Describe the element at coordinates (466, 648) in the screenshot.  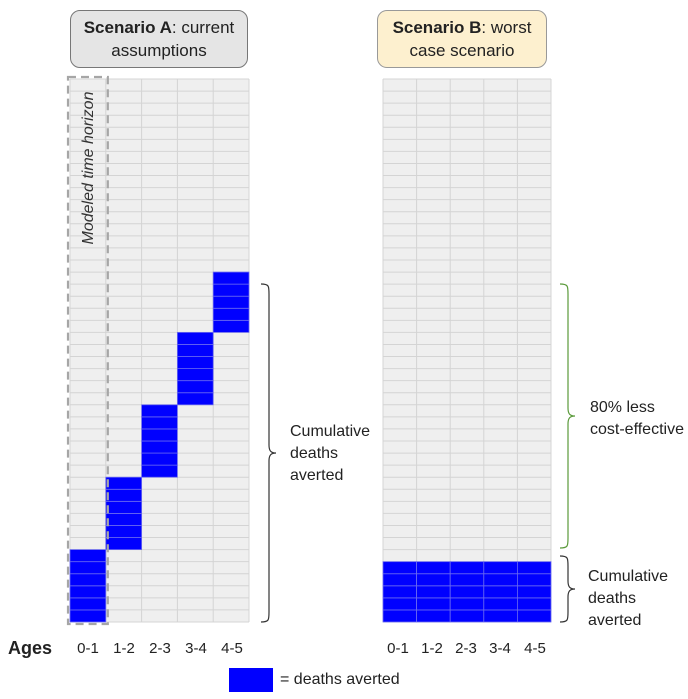
I see `scenario-b-age-tick: 2-3` at that location.